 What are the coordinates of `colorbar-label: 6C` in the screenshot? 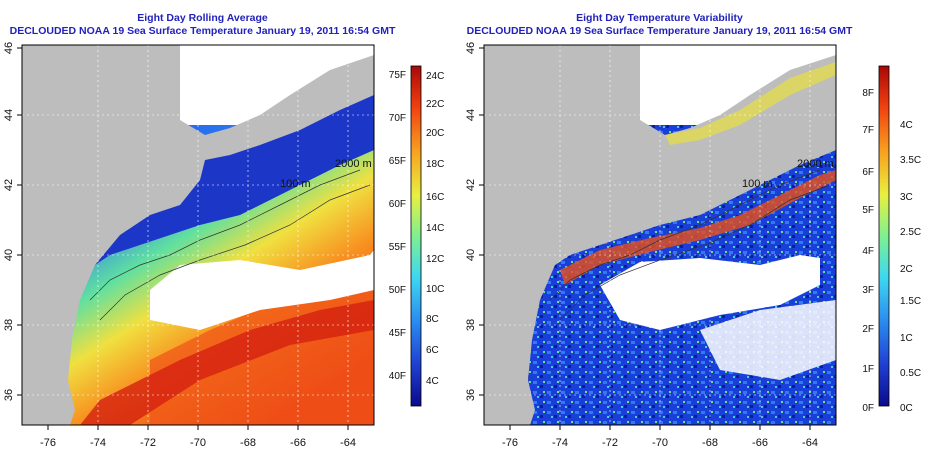 It's located at (432, 350).